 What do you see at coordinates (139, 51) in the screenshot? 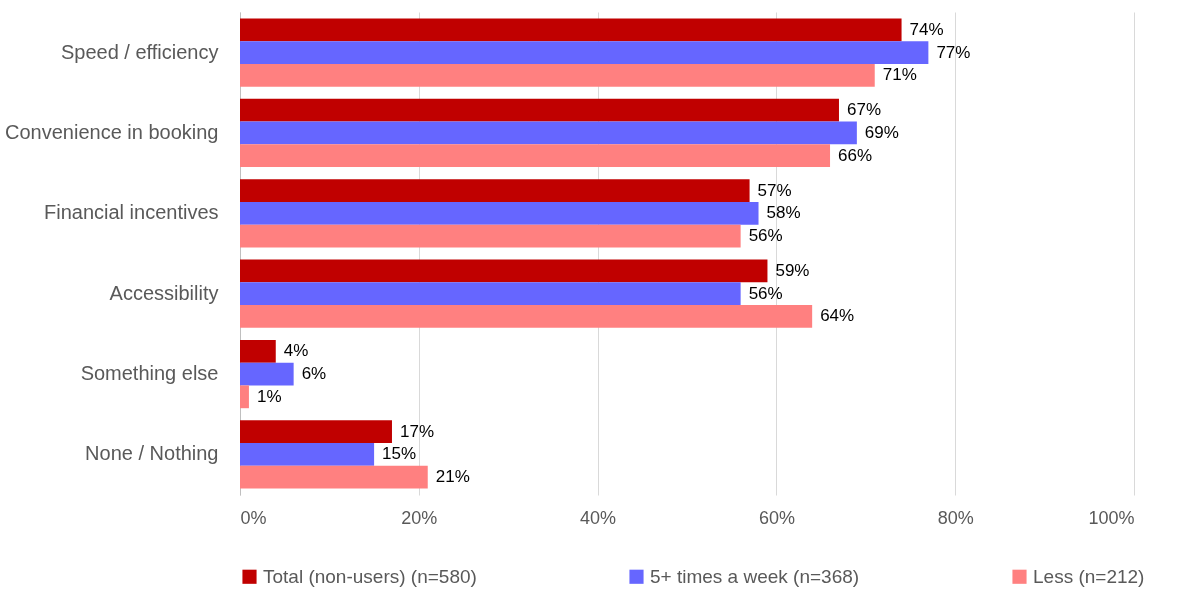
I see `y-tick-label: Speed / efficiency` at bounding box center [139, 51].